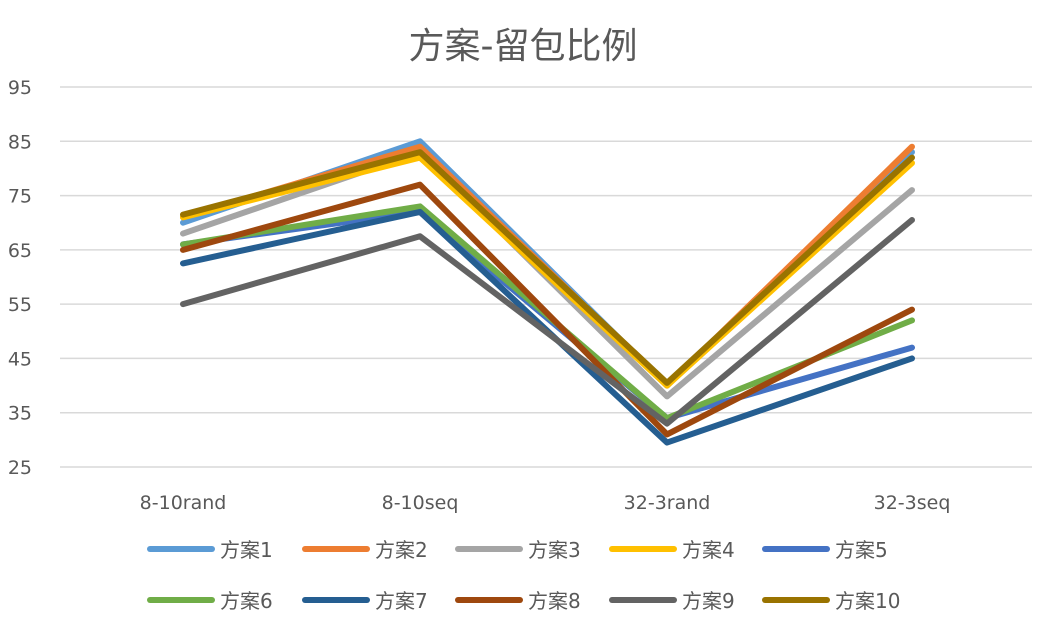 The image size is (1046, 623). What do you see at coordinates (518, 550) in the screenshot?
I see `legend-item: 方案3` at bounding box center [518, 550].